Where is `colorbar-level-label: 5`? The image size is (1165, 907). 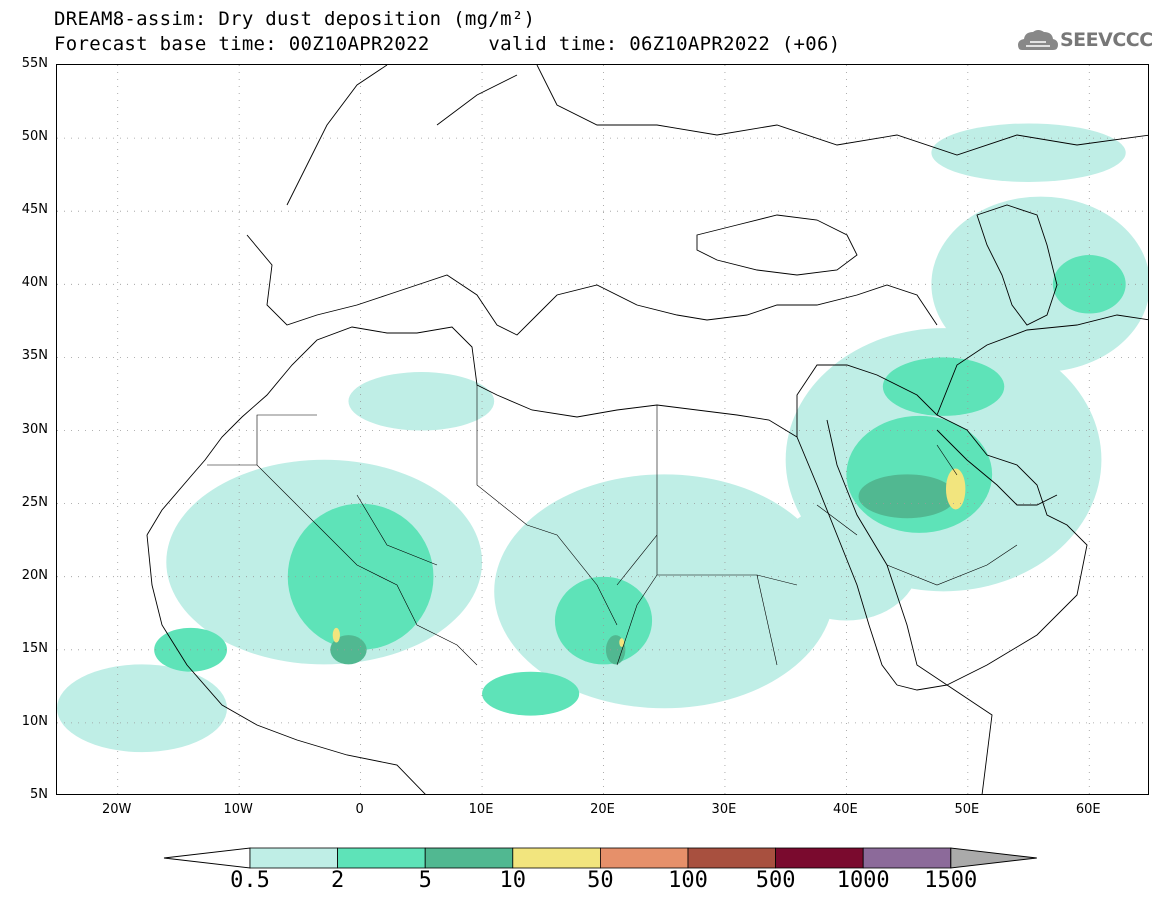
colorbar-level-label: 5 is located at coordinates (425, 880).